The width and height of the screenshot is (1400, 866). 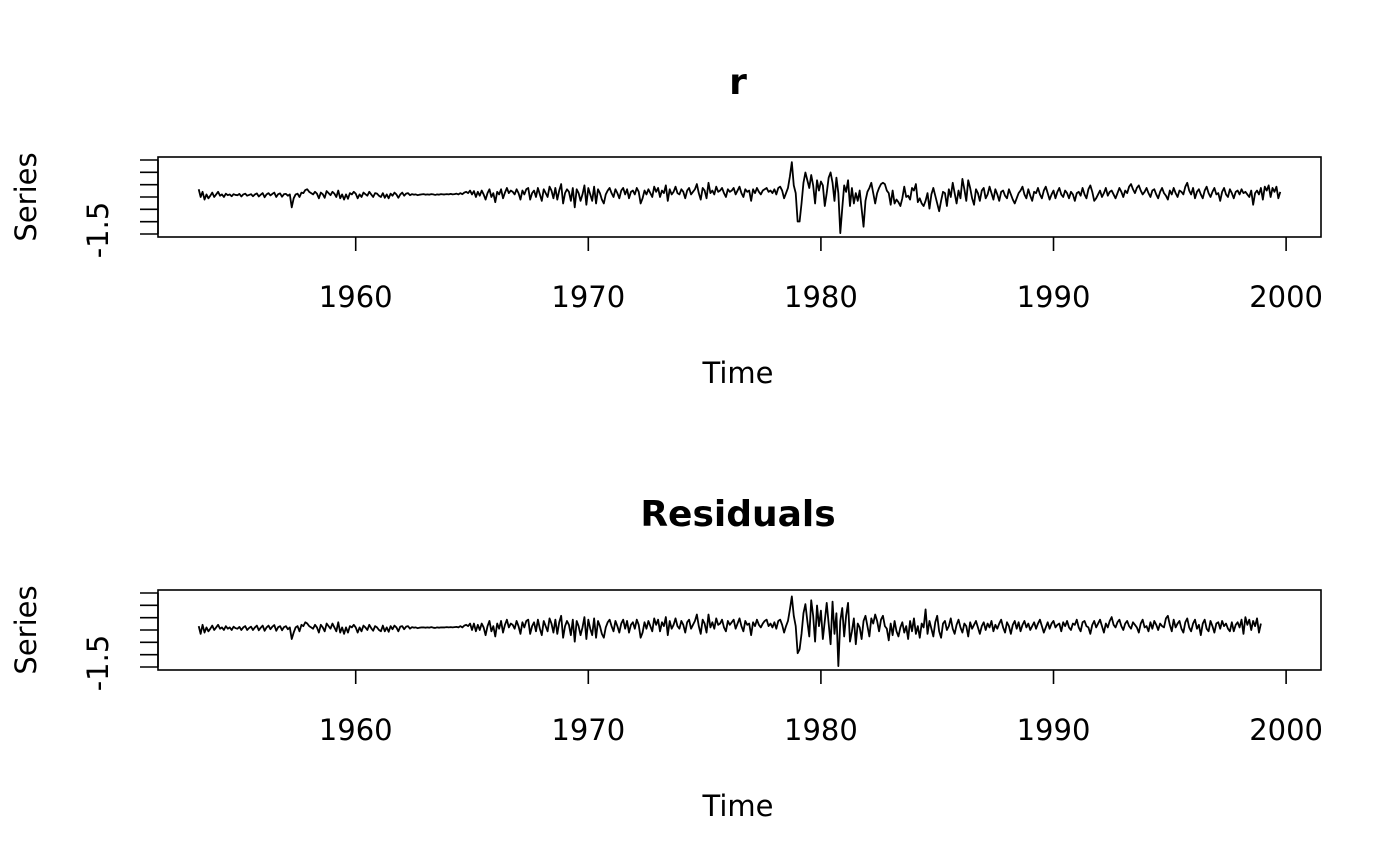 What do you see at coordinates (737, 514) in the screenshot?
I see `chart-title: Residuals` at bounding box center [737, 514].